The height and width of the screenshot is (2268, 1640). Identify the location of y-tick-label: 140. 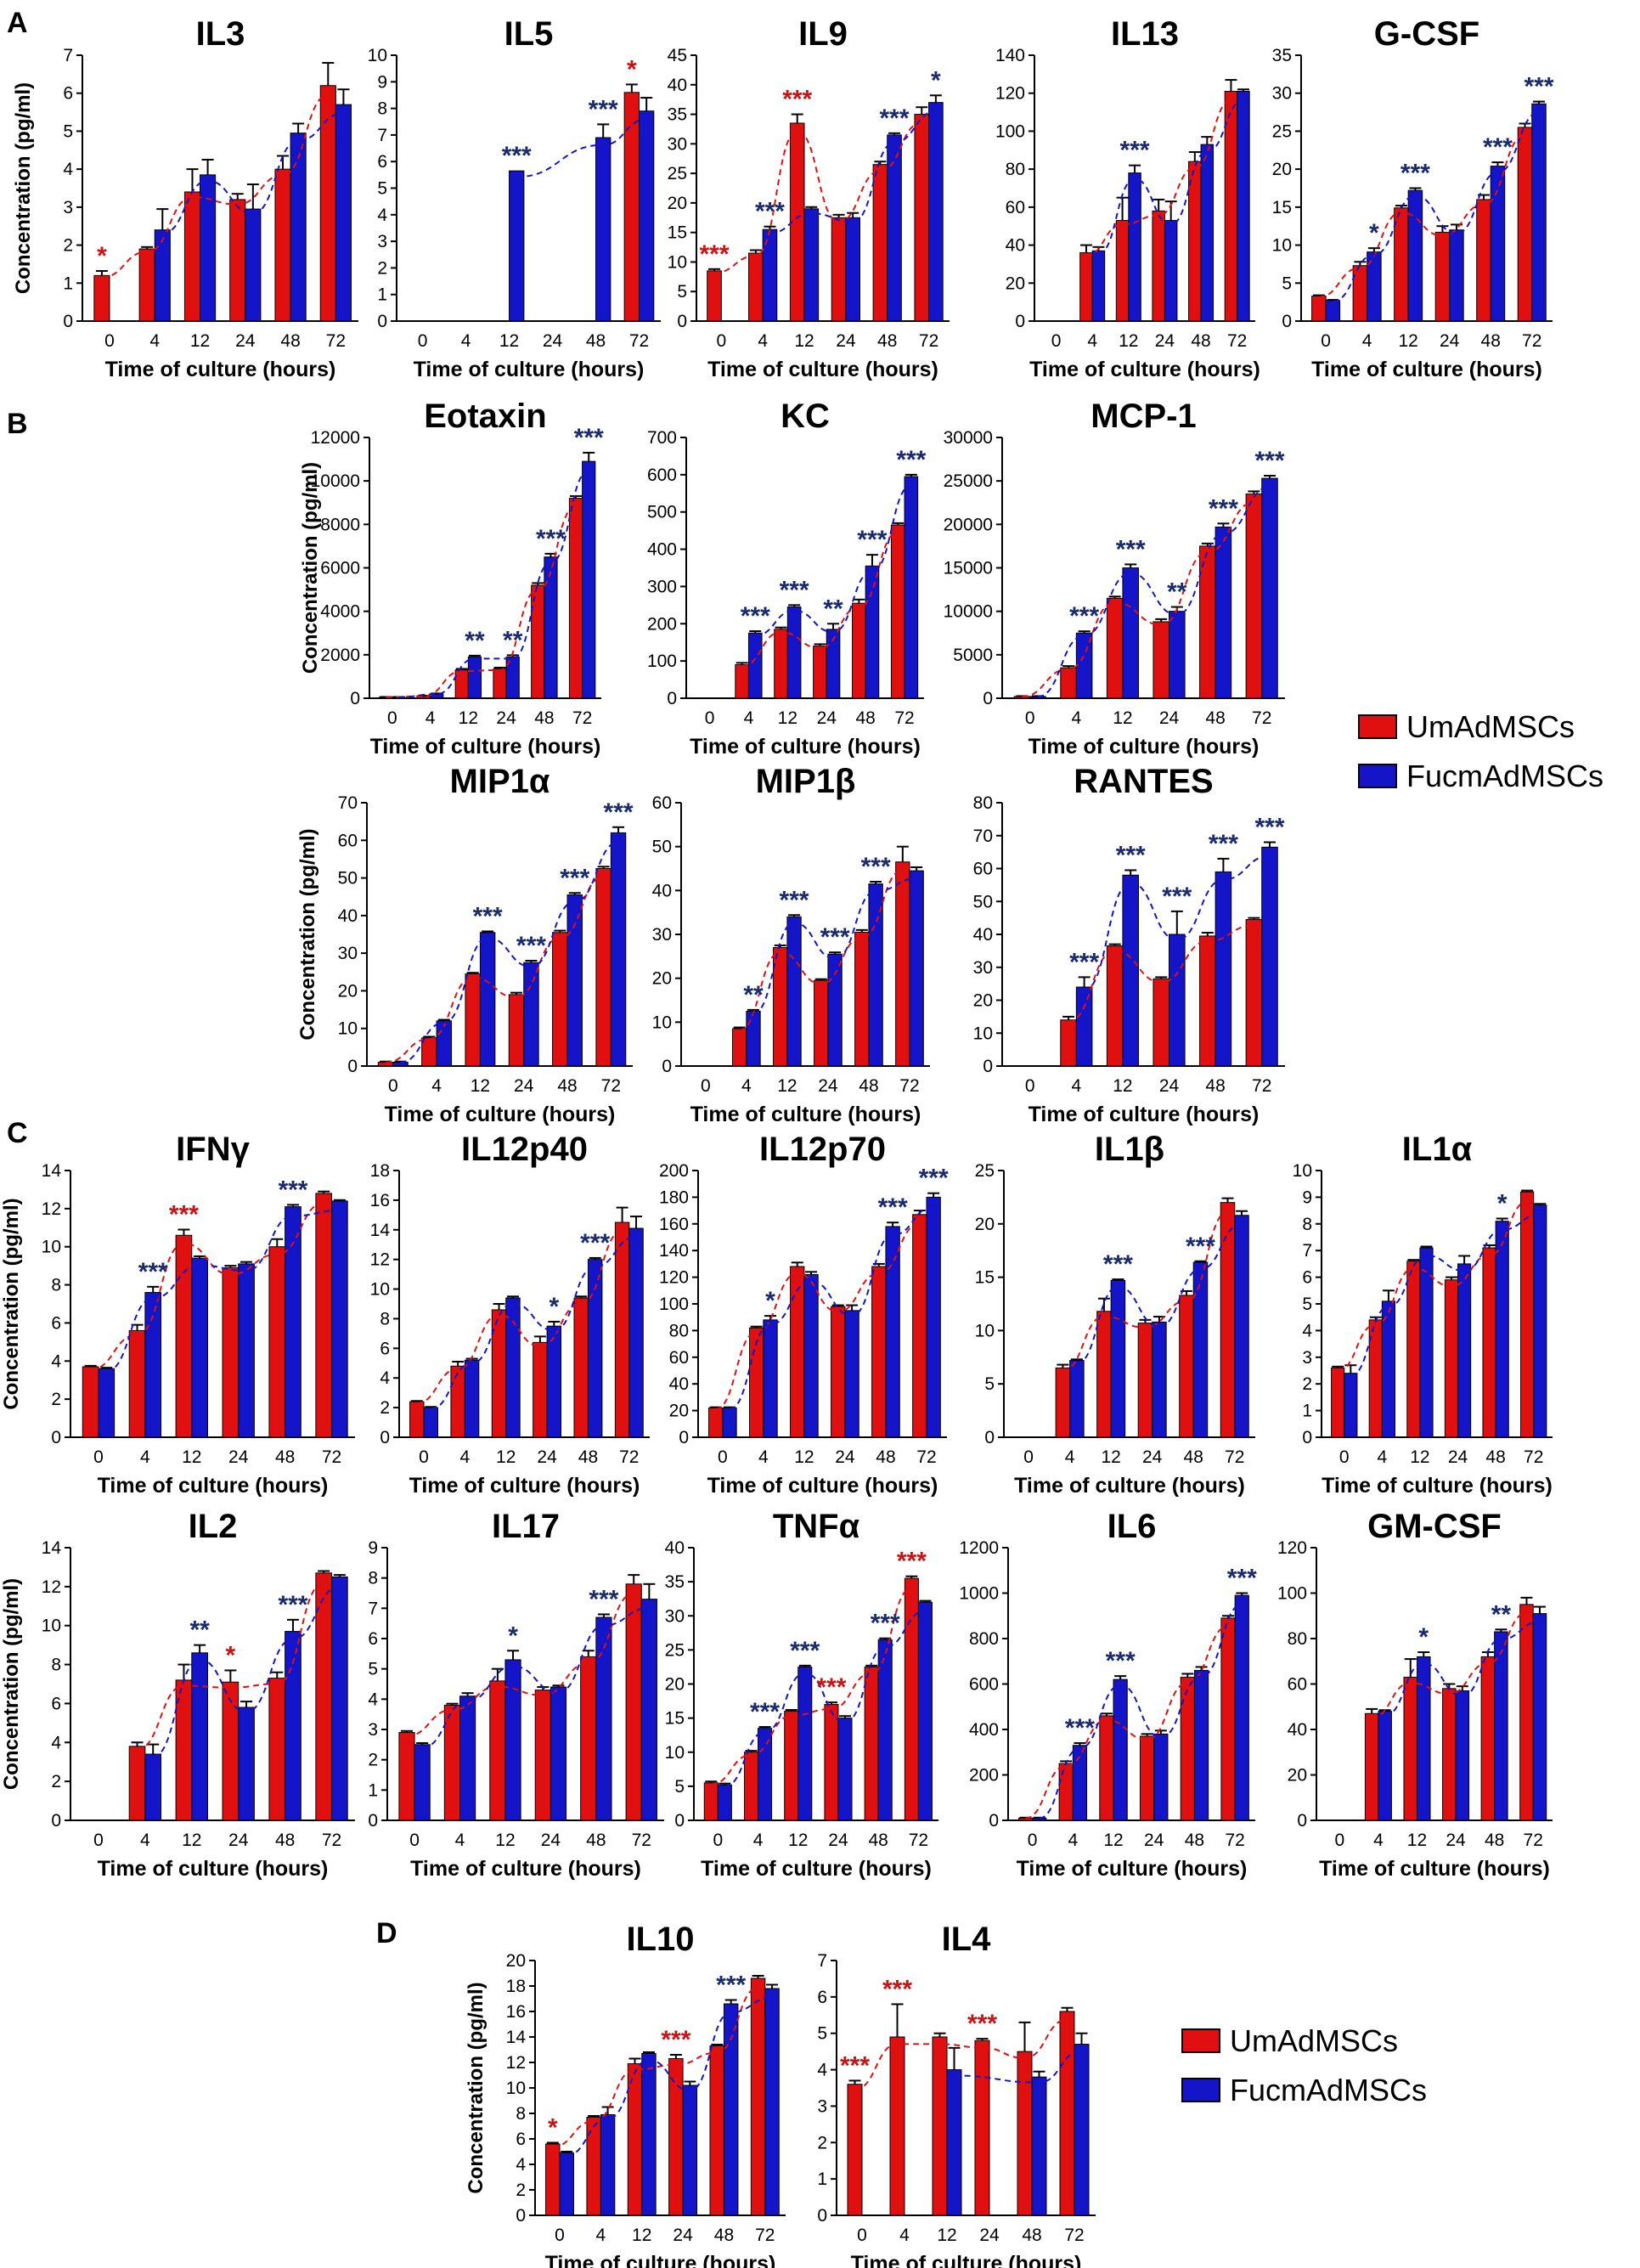
(1010, 55).